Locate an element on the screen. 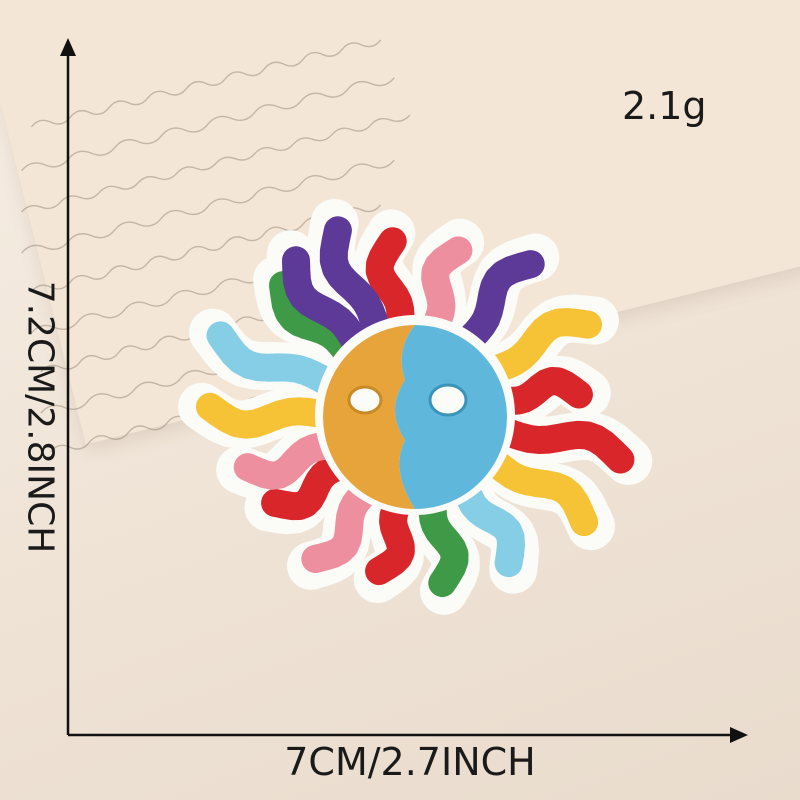 This screenshot has width=800, height=800. sun-face is located at coordinates (415, 415).